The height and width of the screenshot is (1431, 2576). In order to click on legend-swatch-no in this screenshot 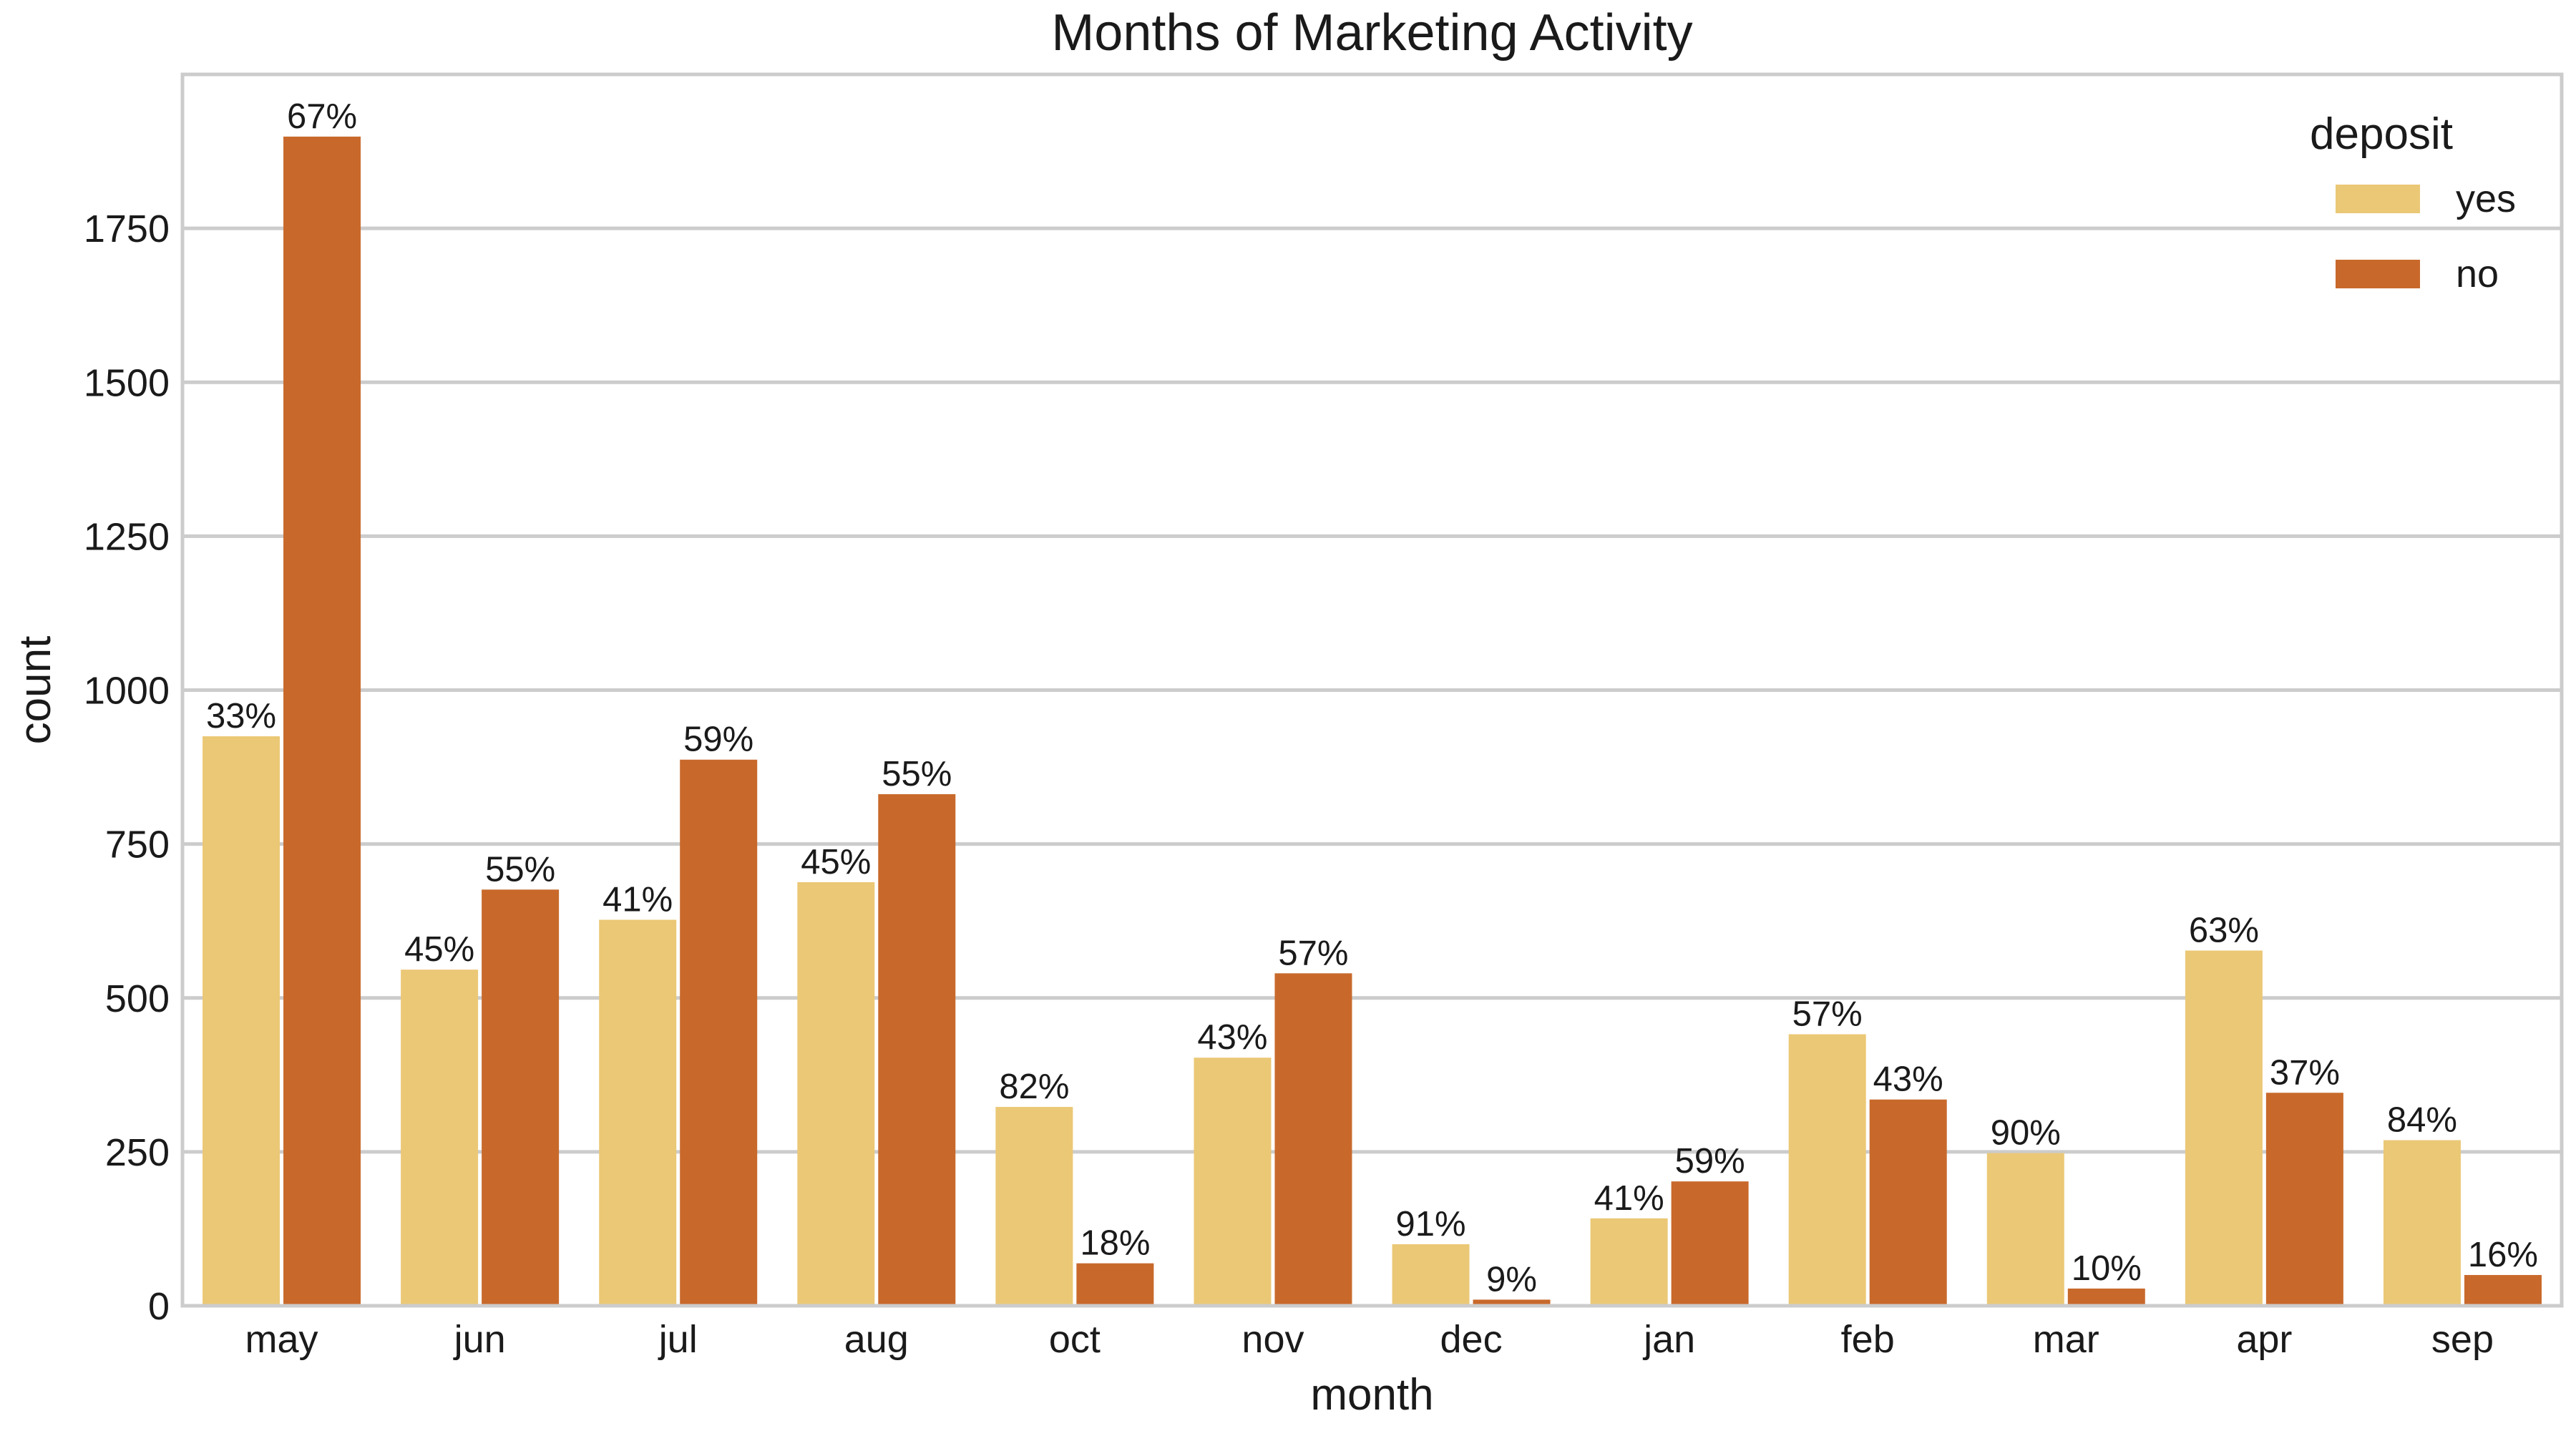, I will do `click(2378, 274)`.